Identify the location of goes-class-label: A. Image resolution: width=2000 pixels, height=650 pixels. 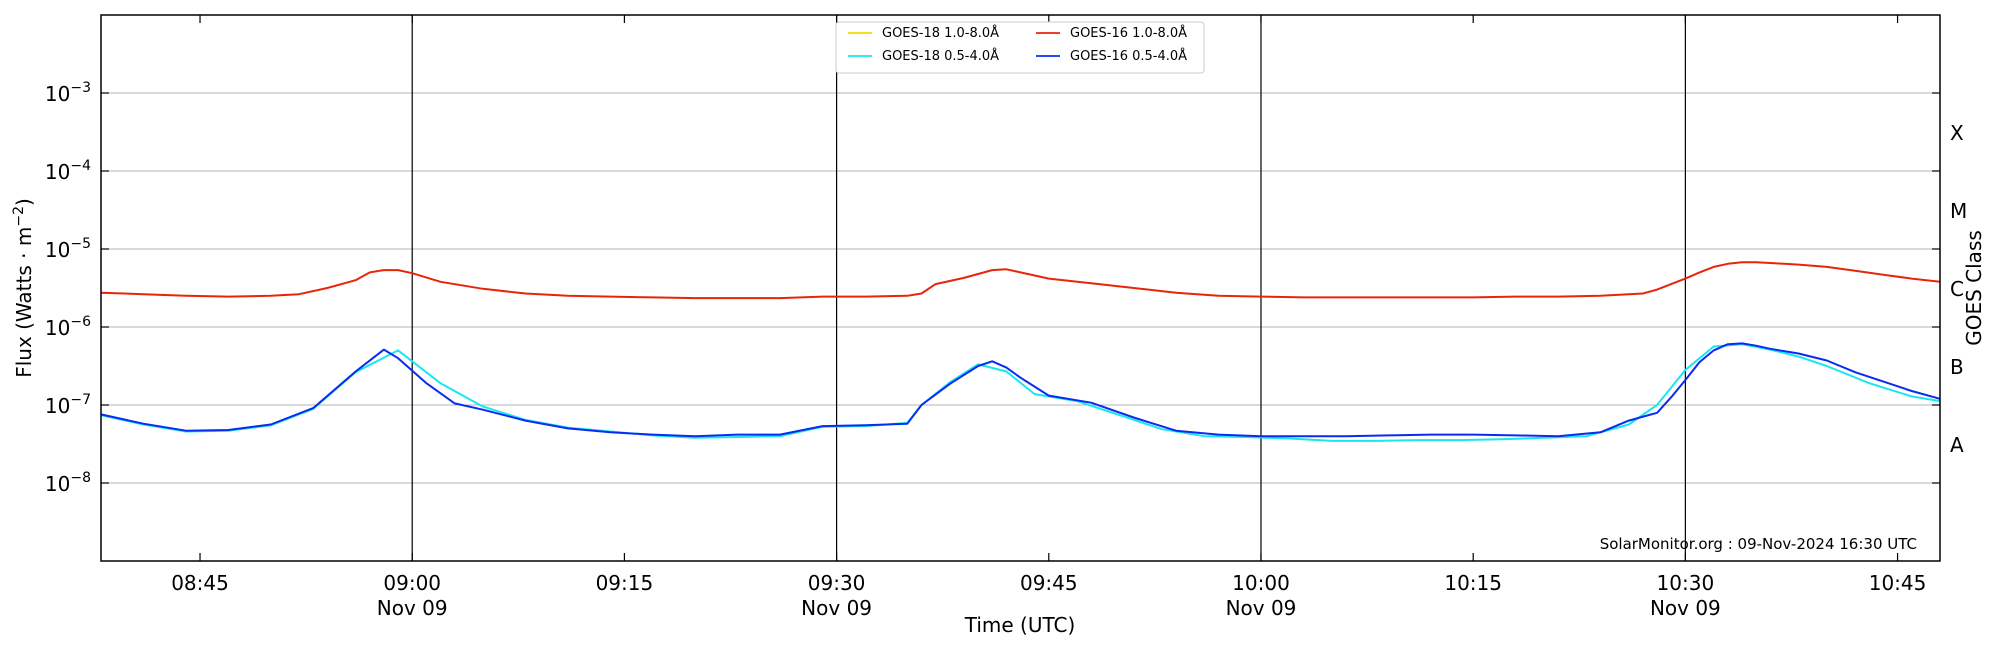
(1957, 445).